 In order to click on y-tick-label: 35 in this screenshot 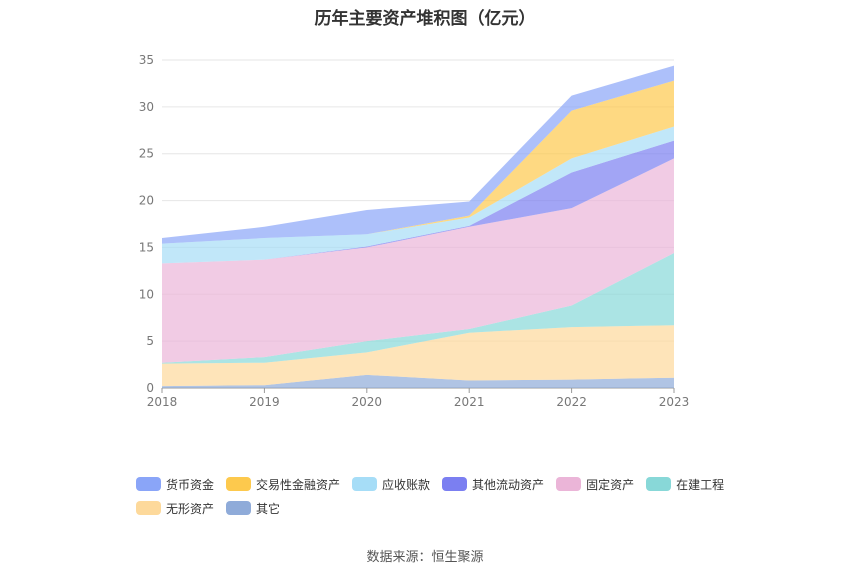, I will do `click(146, 60)`.